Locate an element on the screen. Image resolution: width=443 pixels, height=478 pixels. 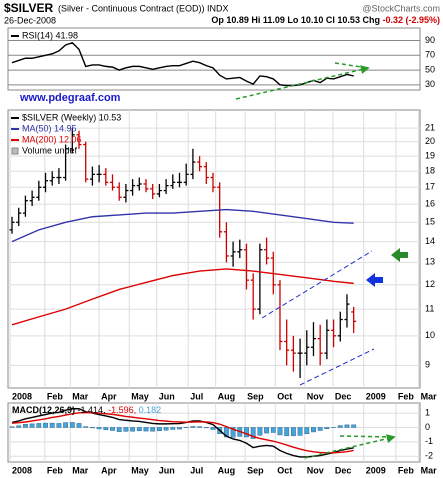
y-tick-label: 13 is located at coordinates (430, 262).